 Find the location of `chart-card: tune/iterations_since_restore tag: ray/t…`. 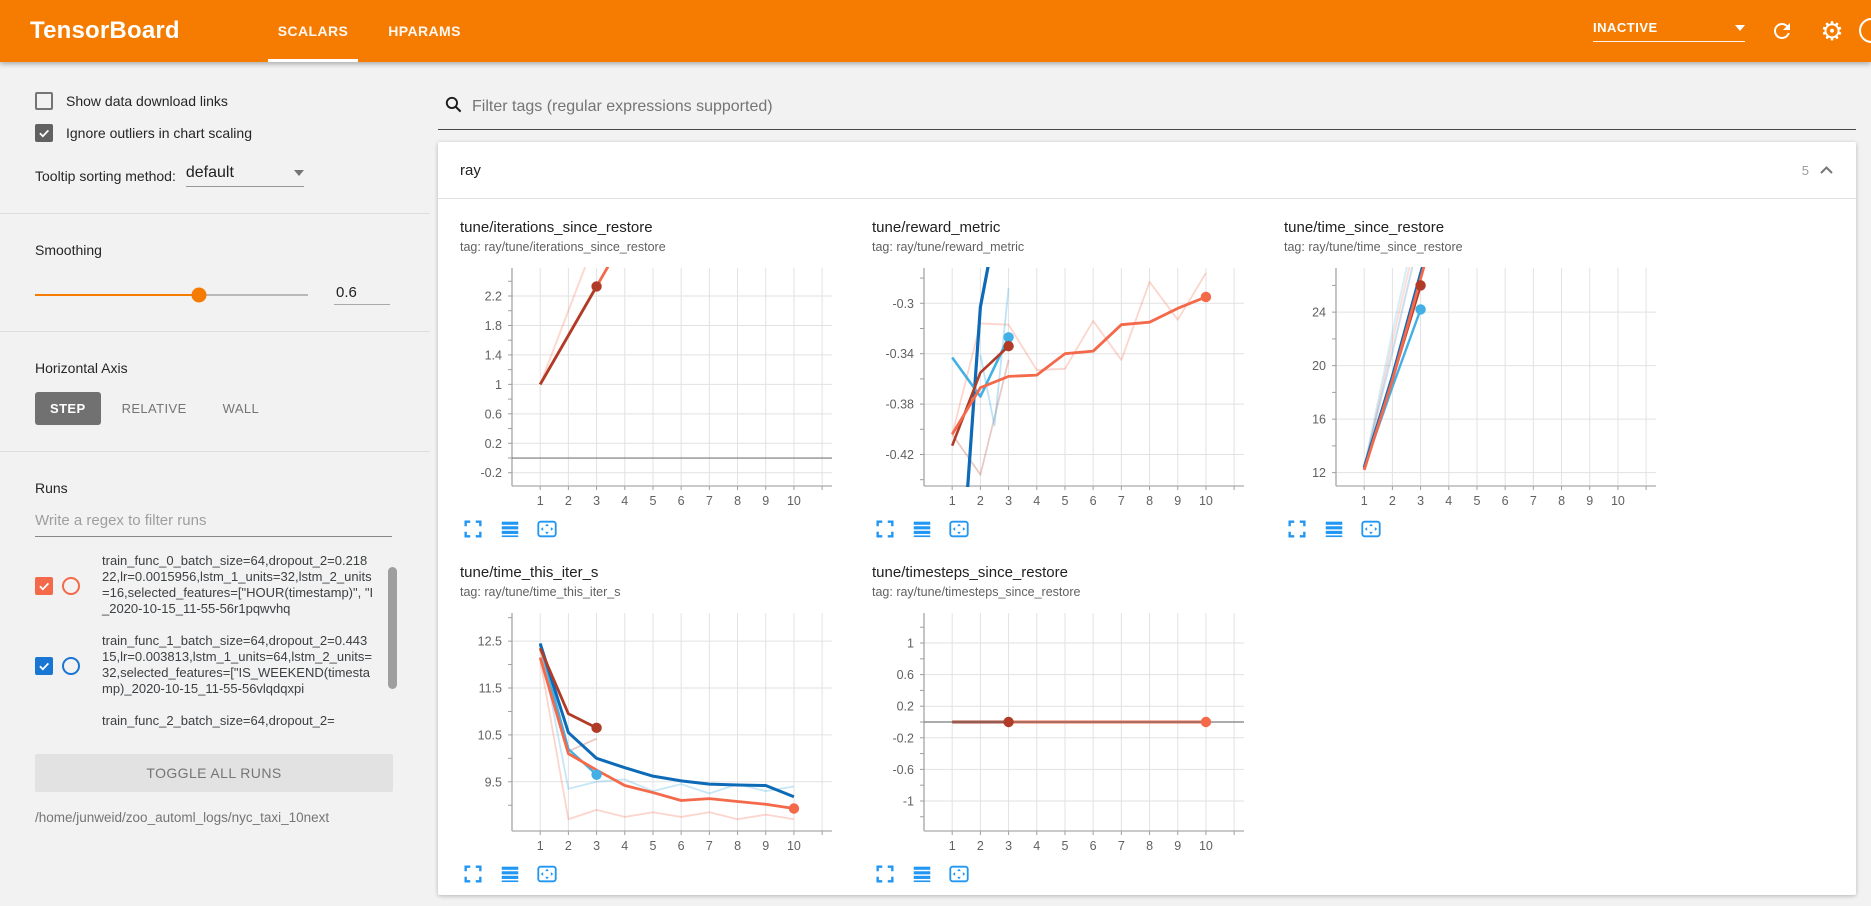

chart-card: tune/iterations_since_restore tag: ray/t… is located at coordinates (655, 379).